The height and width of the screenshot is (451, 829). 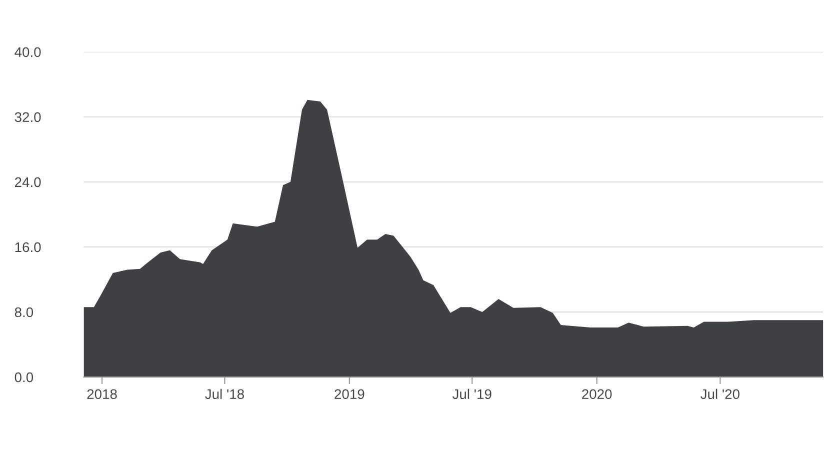 I want to click on y-tick-label: 8.0, so click(x=24, y=312).